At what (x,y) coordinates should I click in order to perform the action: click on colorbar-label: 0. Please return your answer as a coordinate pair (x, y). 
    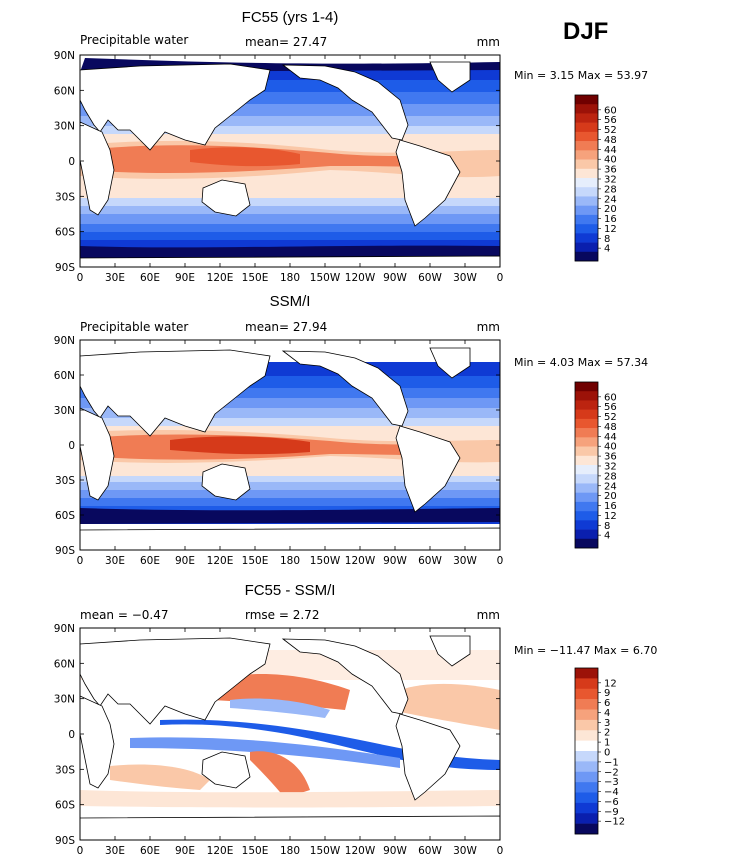
    Looking at the image, I should click on (607, 752).